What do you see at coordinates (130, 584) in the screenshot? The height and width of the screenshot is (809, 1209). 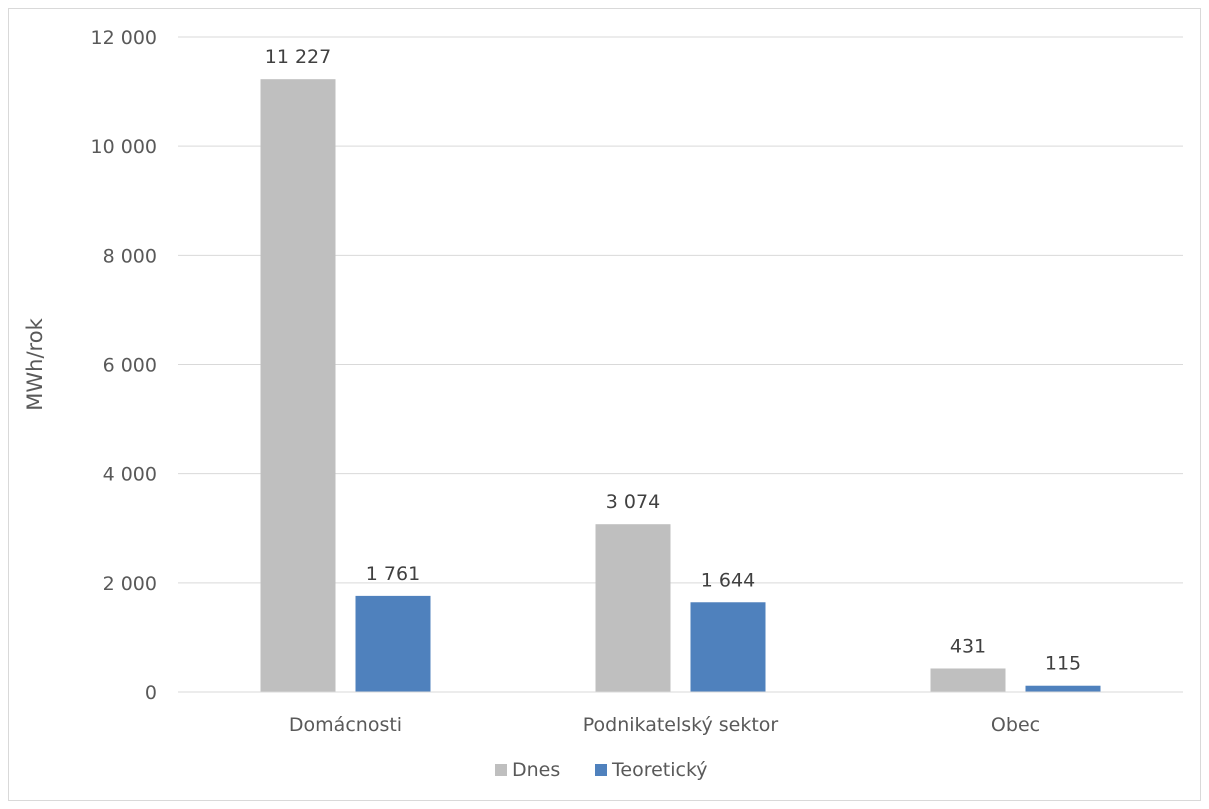 I see `y-tick-label: 2 000` at bounding box center [130, 584].